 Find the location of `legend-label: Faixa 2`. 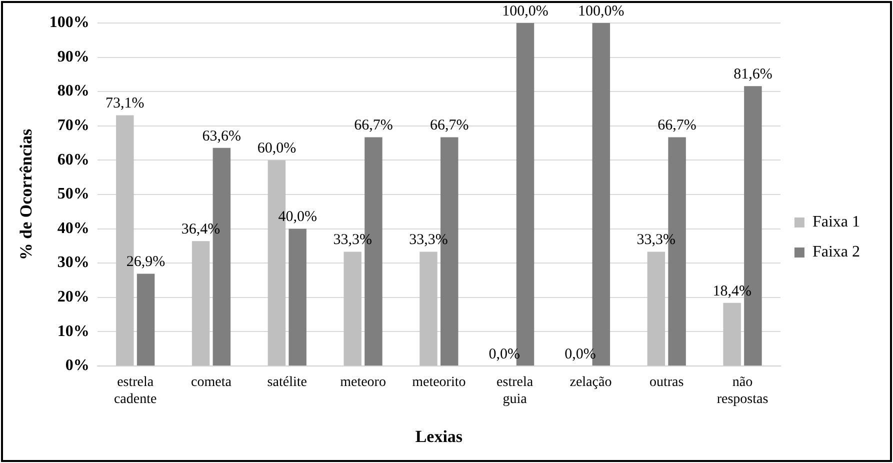

legend-label: Faixa 2 is located at coordinates (836, 252).